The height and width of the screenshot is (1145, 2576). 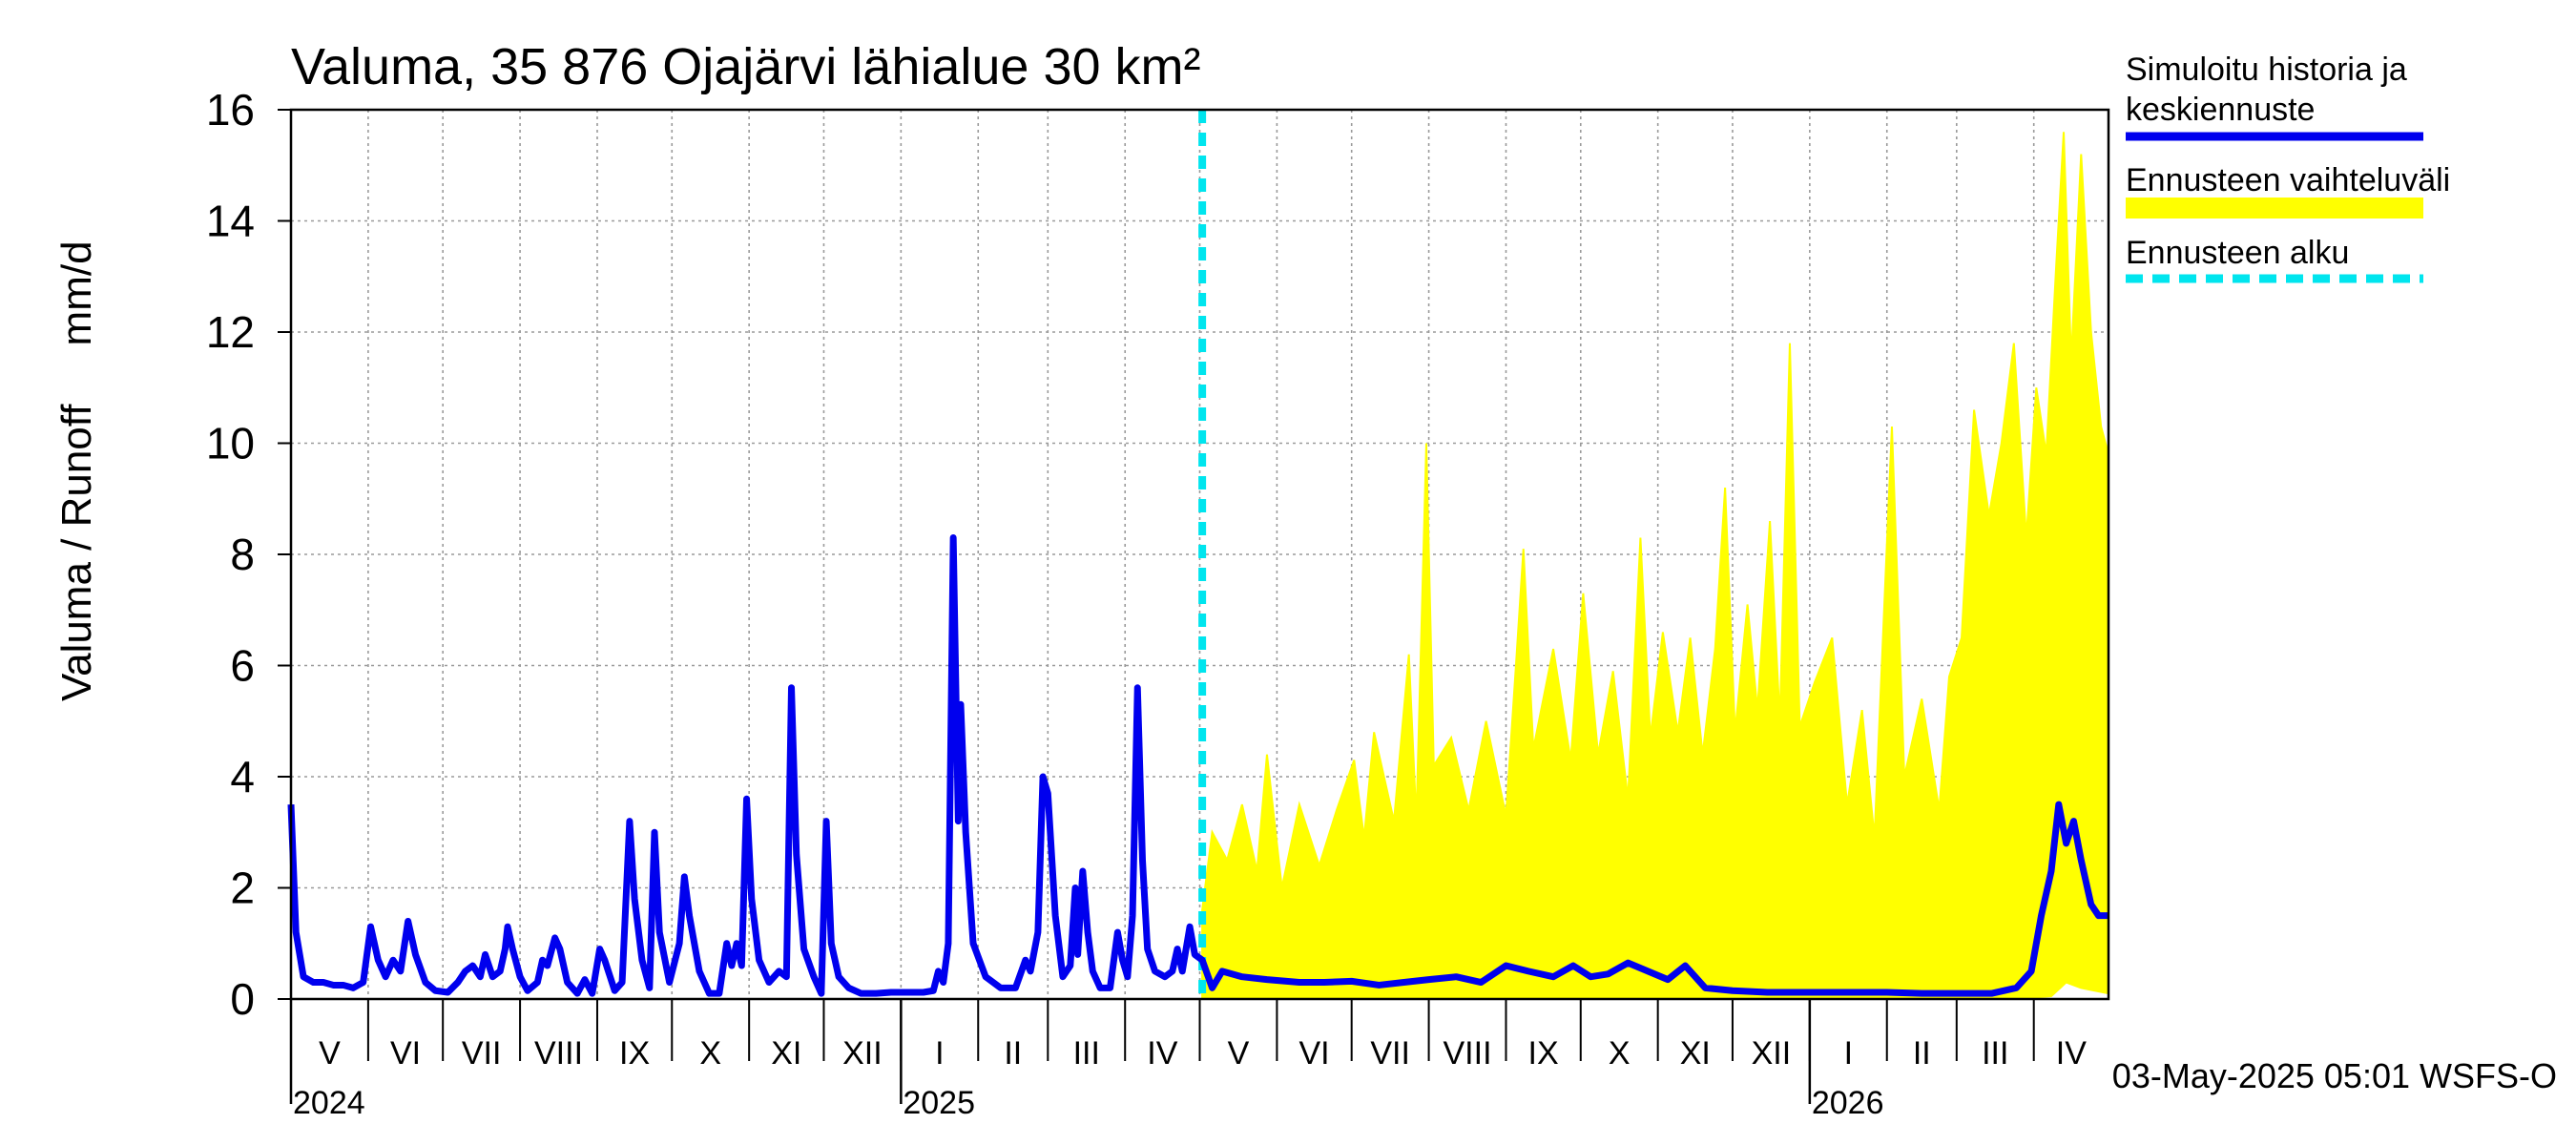 What do you see at coordinates (2288, 180) in the screenshot?
I see `legend-label: Ennusteen vaihteluväli` at bounding box center [2288, 180].